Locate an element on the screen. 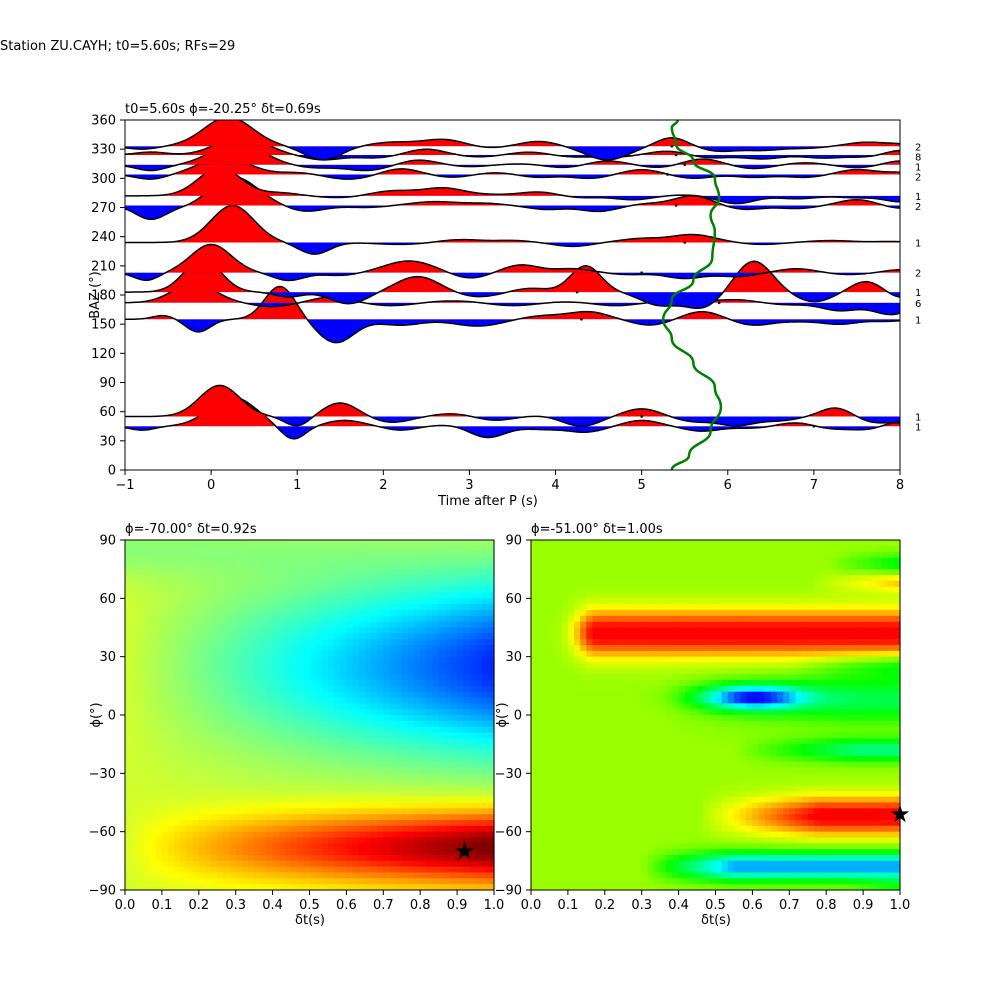  rf-marker-point is located at coordinates (676, 205).